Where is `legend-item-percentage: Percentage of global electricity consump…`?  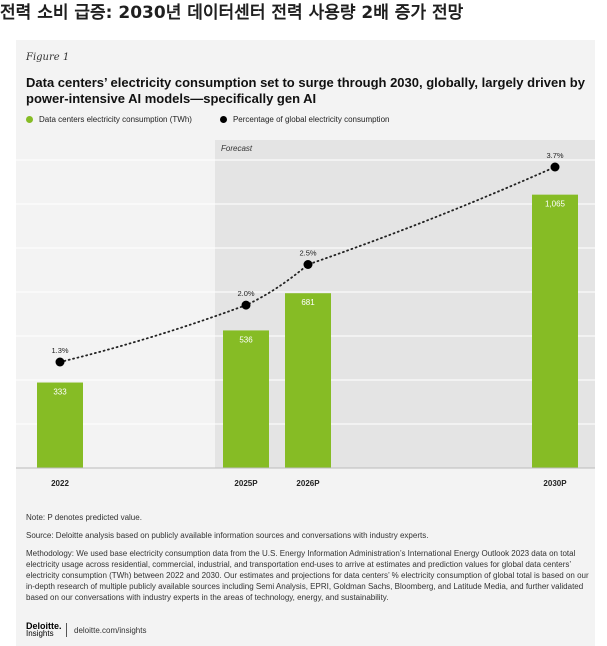
legend-item-percentage: Percentage of global electricity consump… is located at coordinates (304, 119).